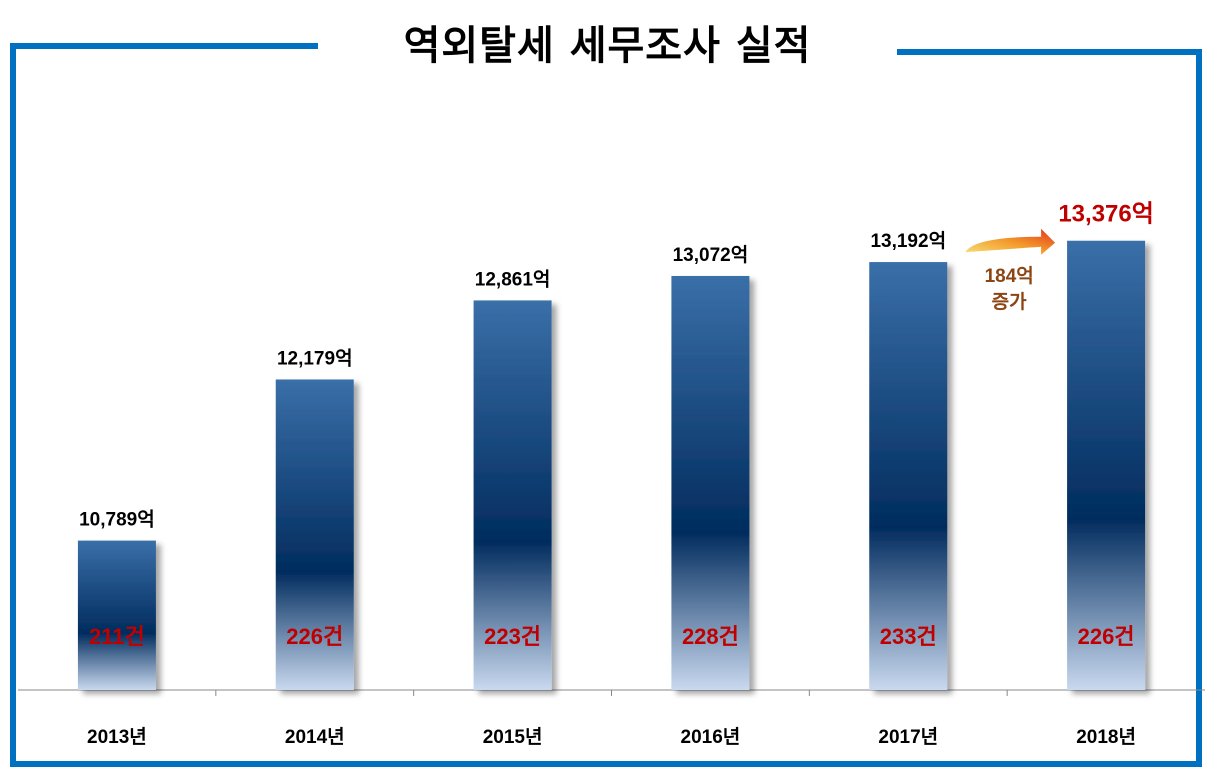  I want to click on bar-value-label: 12,861억, so click(513, 279).